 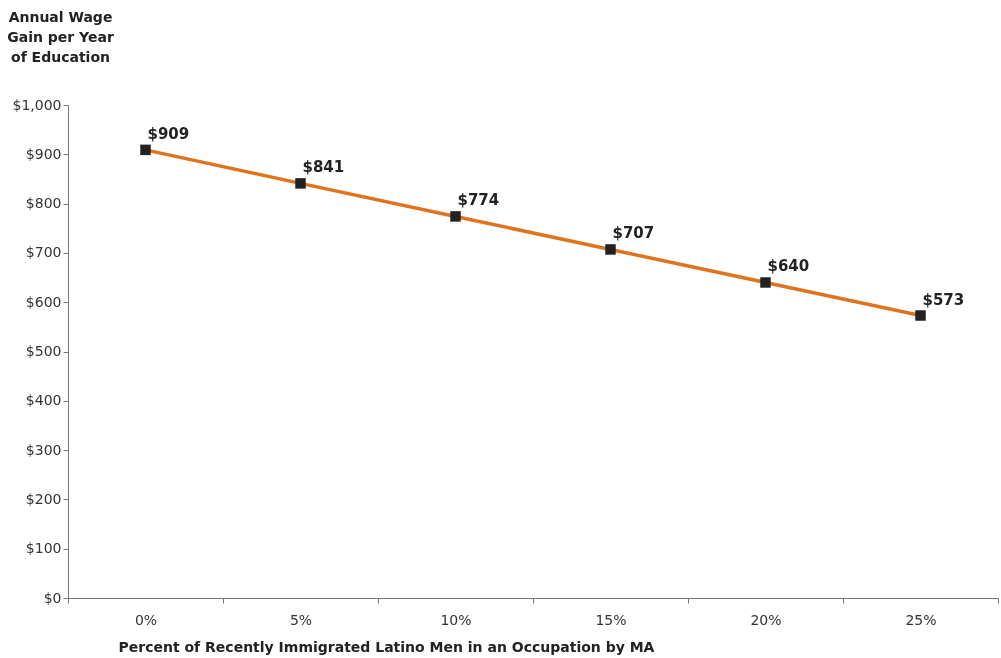 What do you see at coordinates (478, 200) in the screenshot?
I see `data-label: $774` at bounding box center [478, 200].